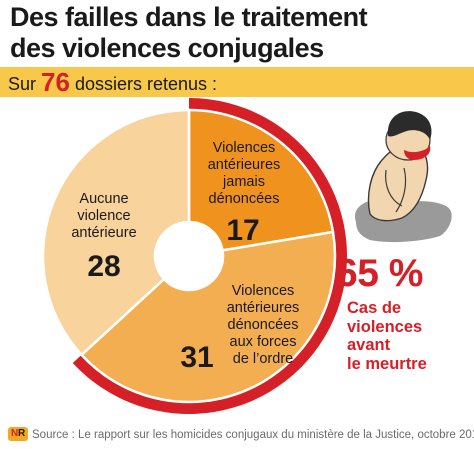 Image resolution: width=474 pixels, height=449 pixels. I want to click on slice-label-3: Aucune violence antérieure, so click(103, 216).